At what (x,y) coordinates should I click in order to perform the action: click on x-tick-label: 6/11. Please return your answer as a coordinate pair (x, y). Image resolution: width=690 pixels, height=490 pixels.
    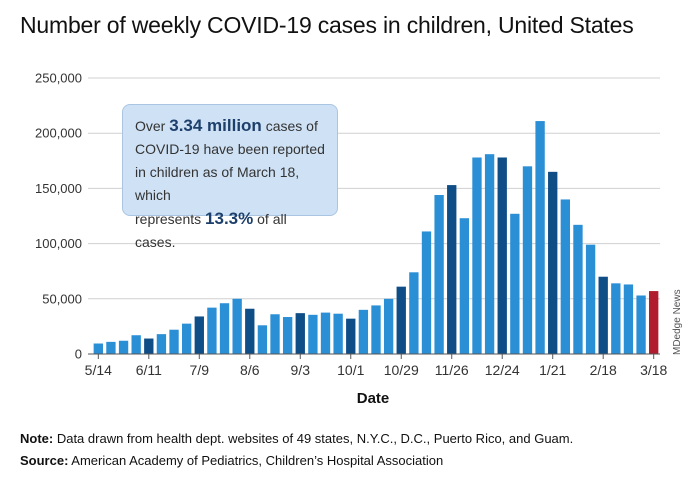
    Looking at the image, I should click on (149, 370).